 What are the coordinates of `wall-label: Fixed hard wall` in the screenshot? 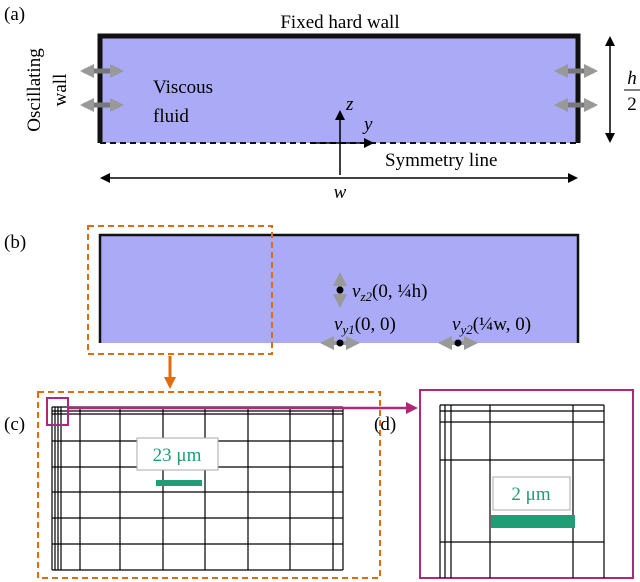 It's located at (339, 22).